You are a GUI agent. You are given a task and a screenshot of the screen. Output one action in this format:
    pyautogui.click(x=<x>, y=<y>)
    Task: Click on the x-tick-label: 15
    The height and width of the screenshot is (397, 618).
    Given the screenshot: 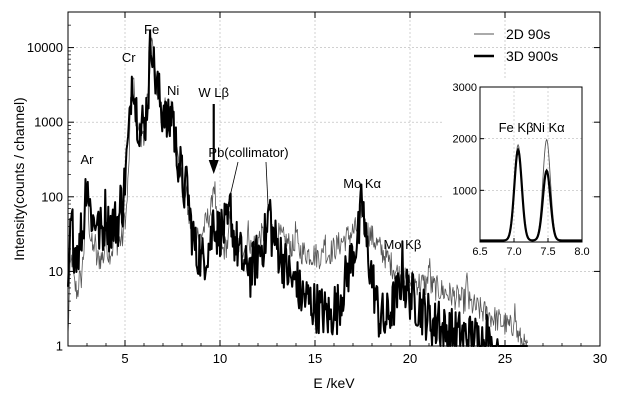 What is the action you would take?
    pyautogui.click(x=315, y=358)
    